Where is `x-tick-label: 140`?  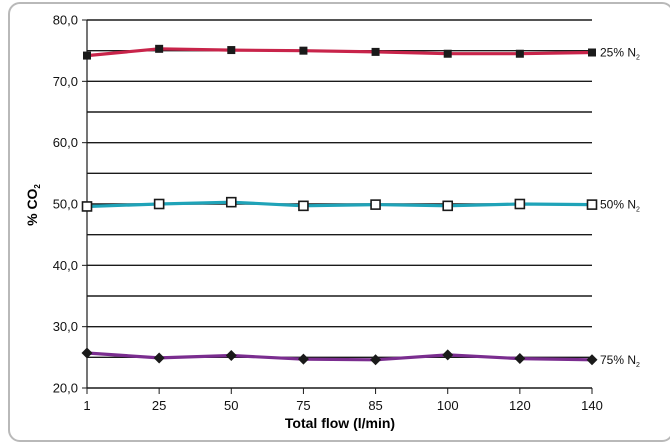 x-tick-label: 140 is located at coordinates (592, 405).